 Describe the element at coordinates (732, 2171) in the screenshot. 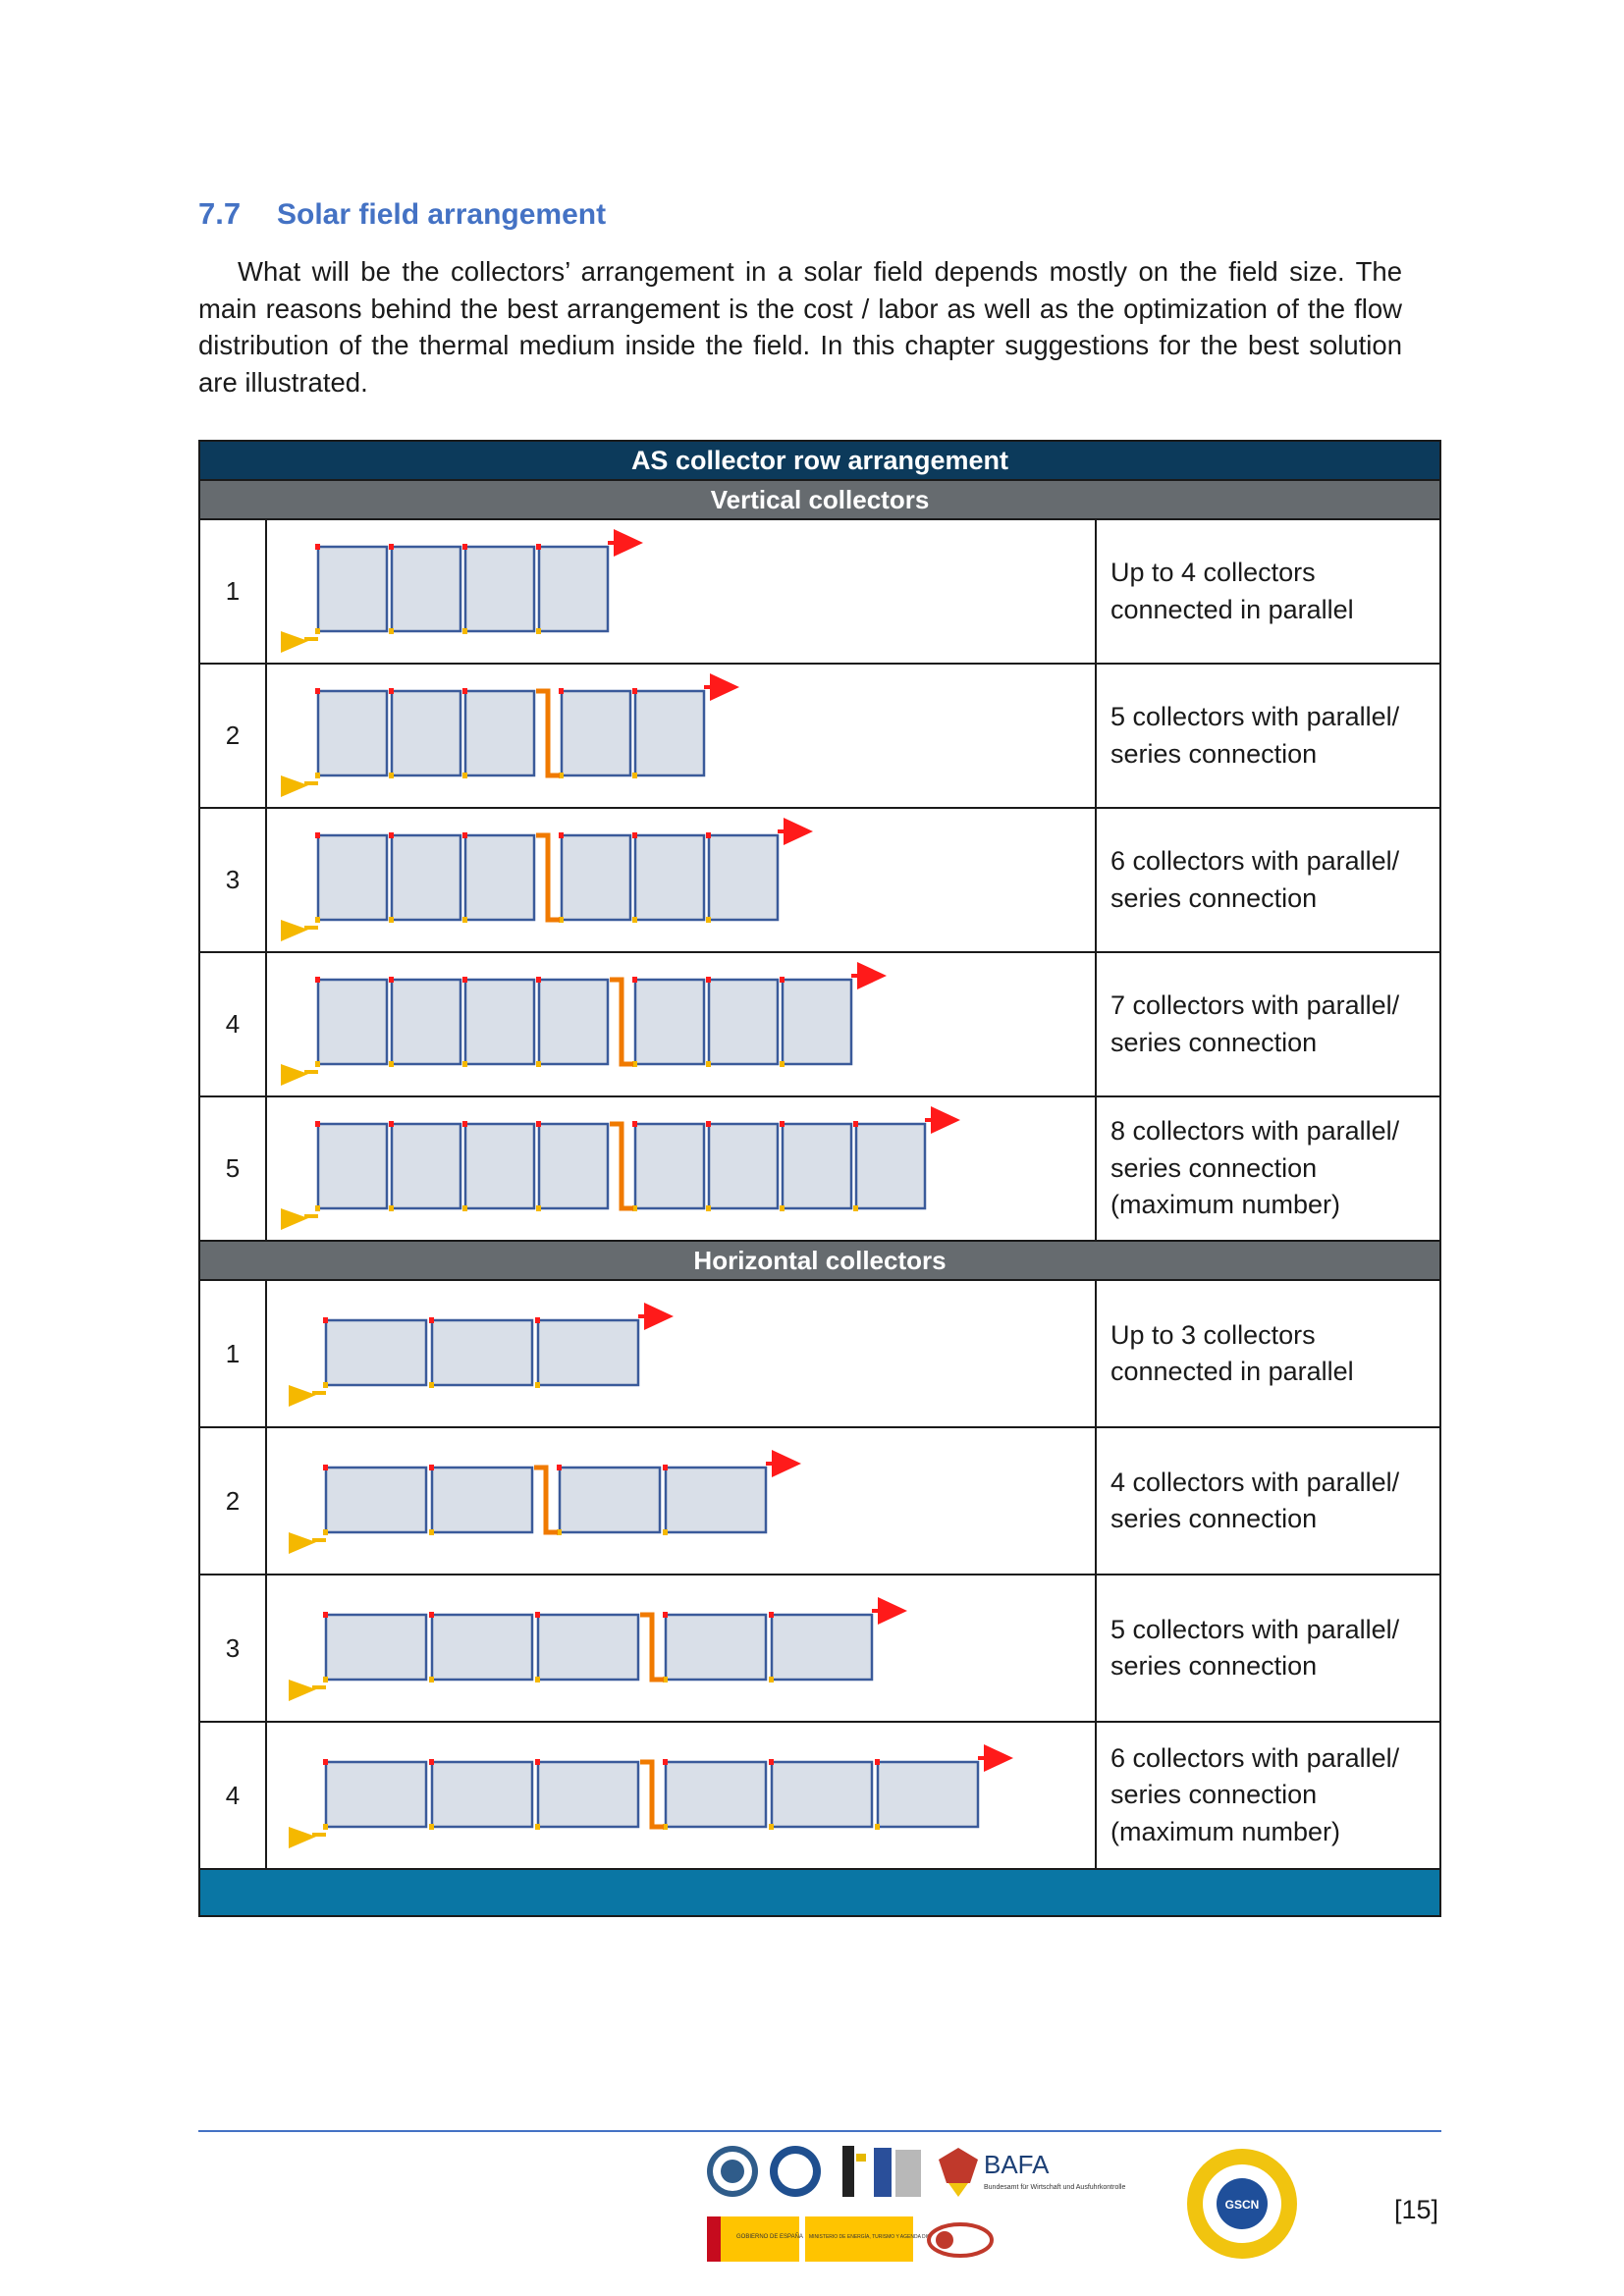

I see `dgs-logo` at that location.